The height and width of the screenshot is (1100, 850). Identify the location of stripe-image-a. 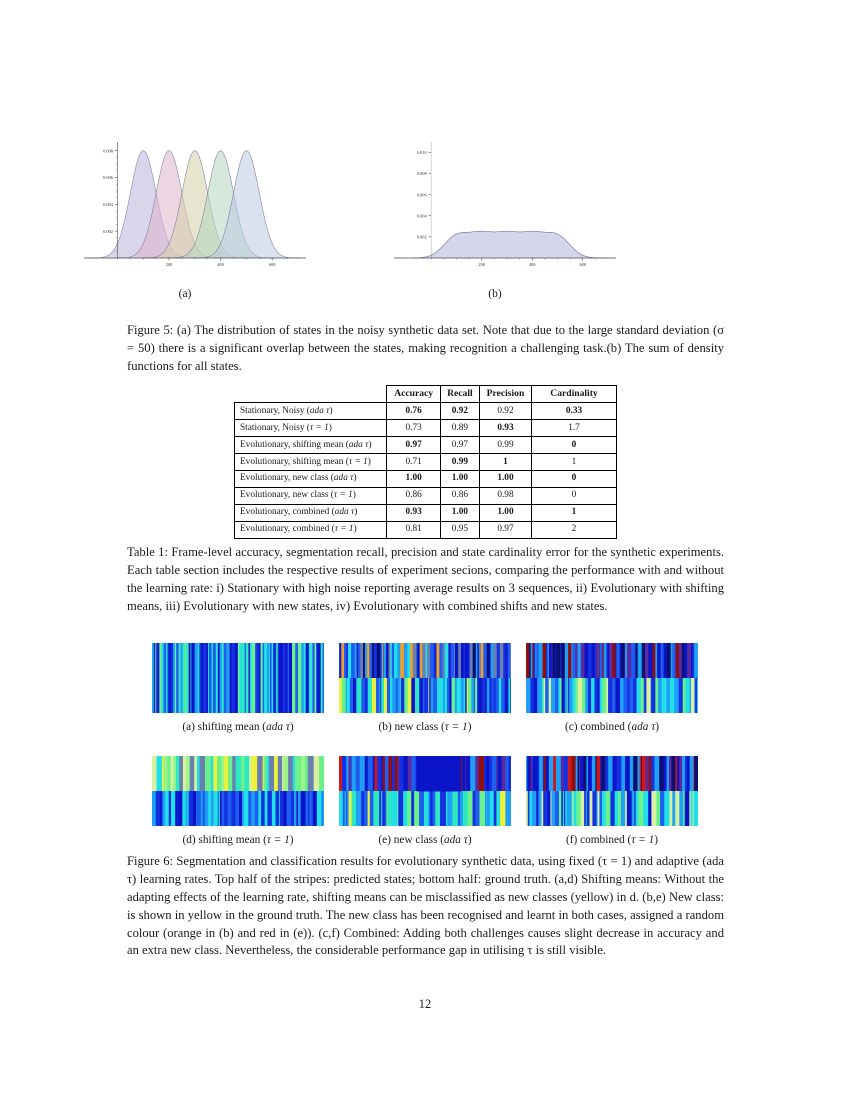
(238, 678).